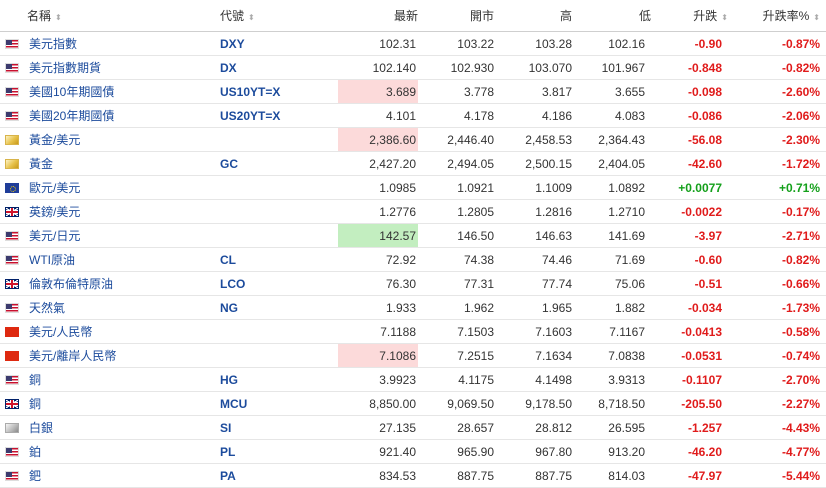  What do you see at coordinates (378, 115) in the screenshot?
I see `last-price: 4.101` at bounding box center [378, 115].